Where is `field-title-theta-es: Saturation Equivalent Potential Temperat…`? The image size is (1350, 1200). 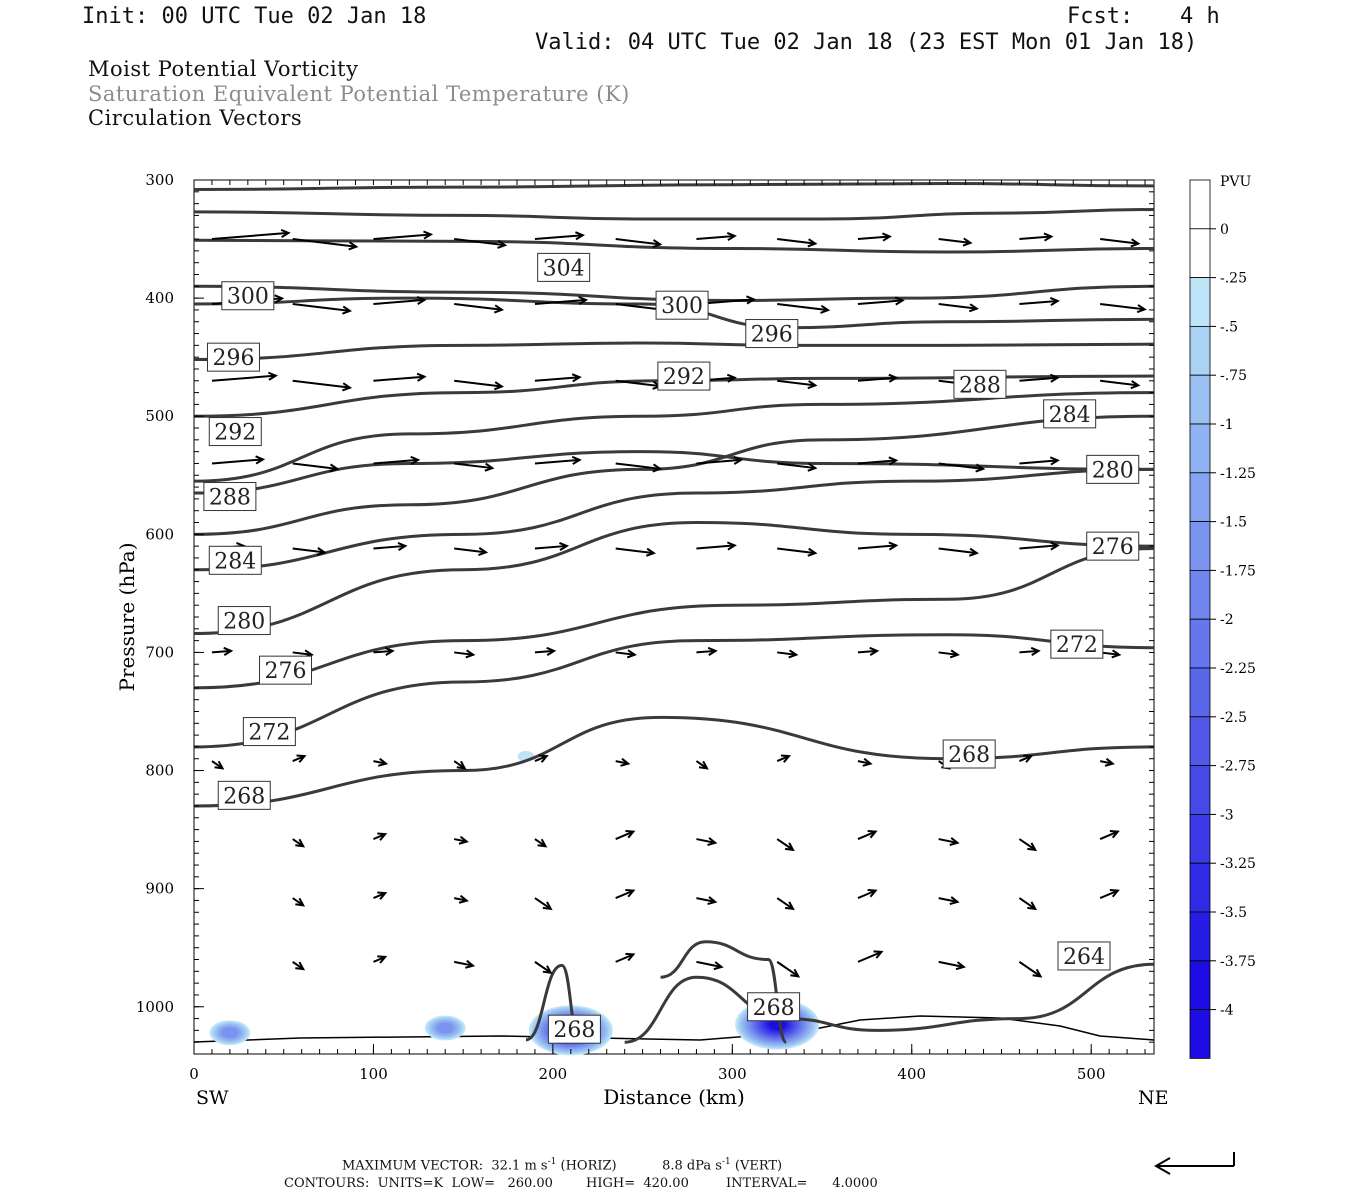 field-title-theta-es: Saturation Equivalent Potential Temperat… is located at coordinates (359, 94).